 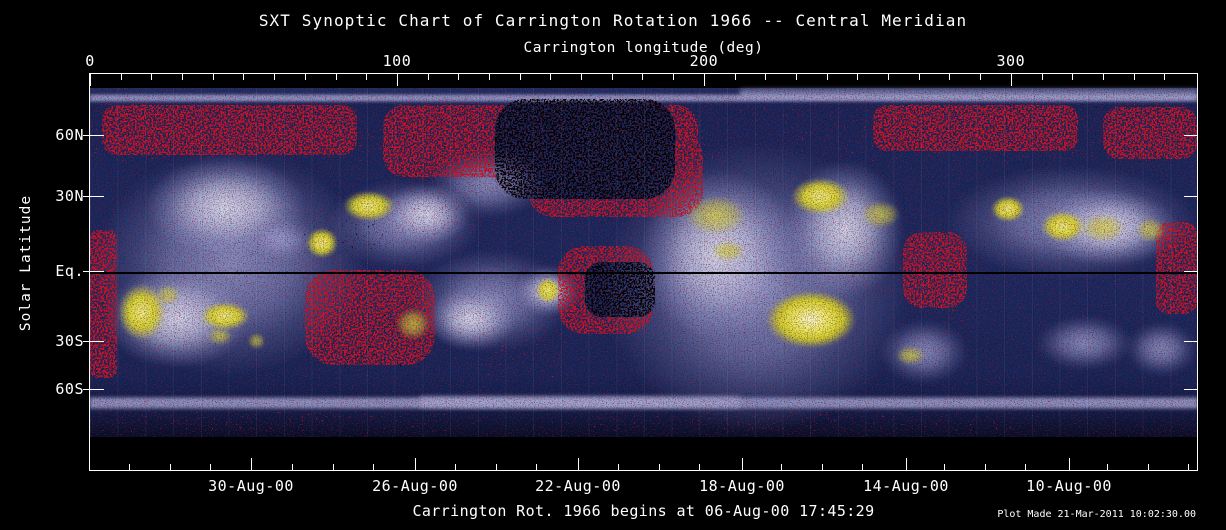 What do you see at coordinates (26, 263) in the screenshot?
I see `left-axis-label: Solar Latitude` at bounding box center [26, 263].